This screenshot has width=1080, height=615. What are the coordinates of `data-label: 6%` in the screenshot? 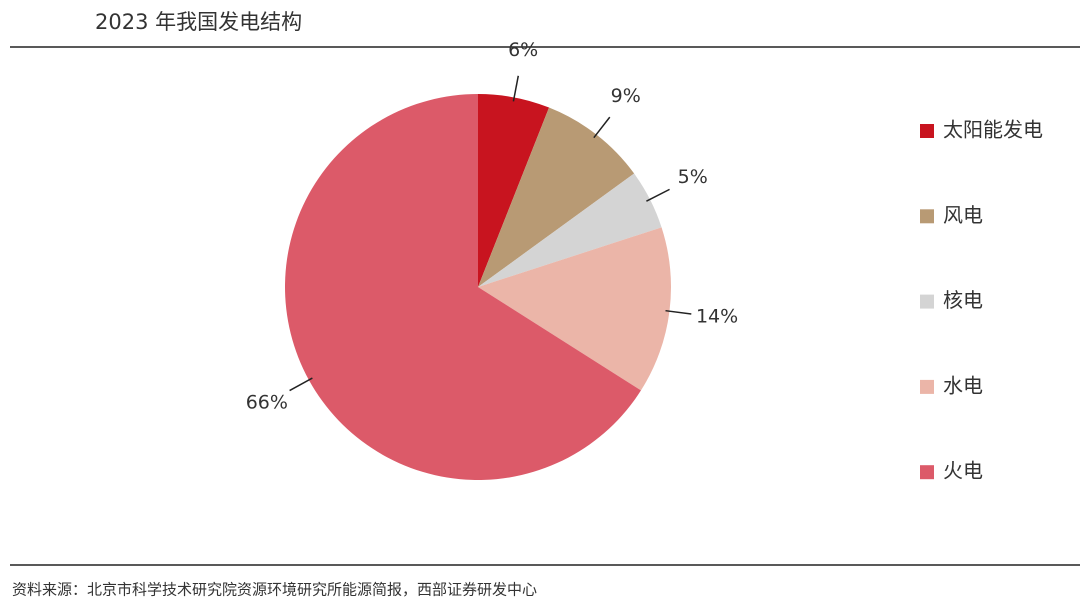 It's located at (523, 50).